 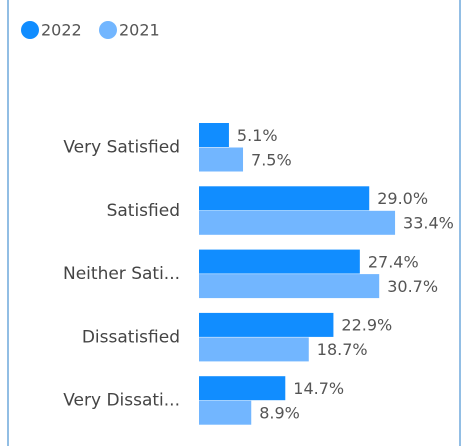 What do you see at coordinates (279, 412) in the screenshot?
I see `value-label: 8.9%` at bounding box center [279, 412].